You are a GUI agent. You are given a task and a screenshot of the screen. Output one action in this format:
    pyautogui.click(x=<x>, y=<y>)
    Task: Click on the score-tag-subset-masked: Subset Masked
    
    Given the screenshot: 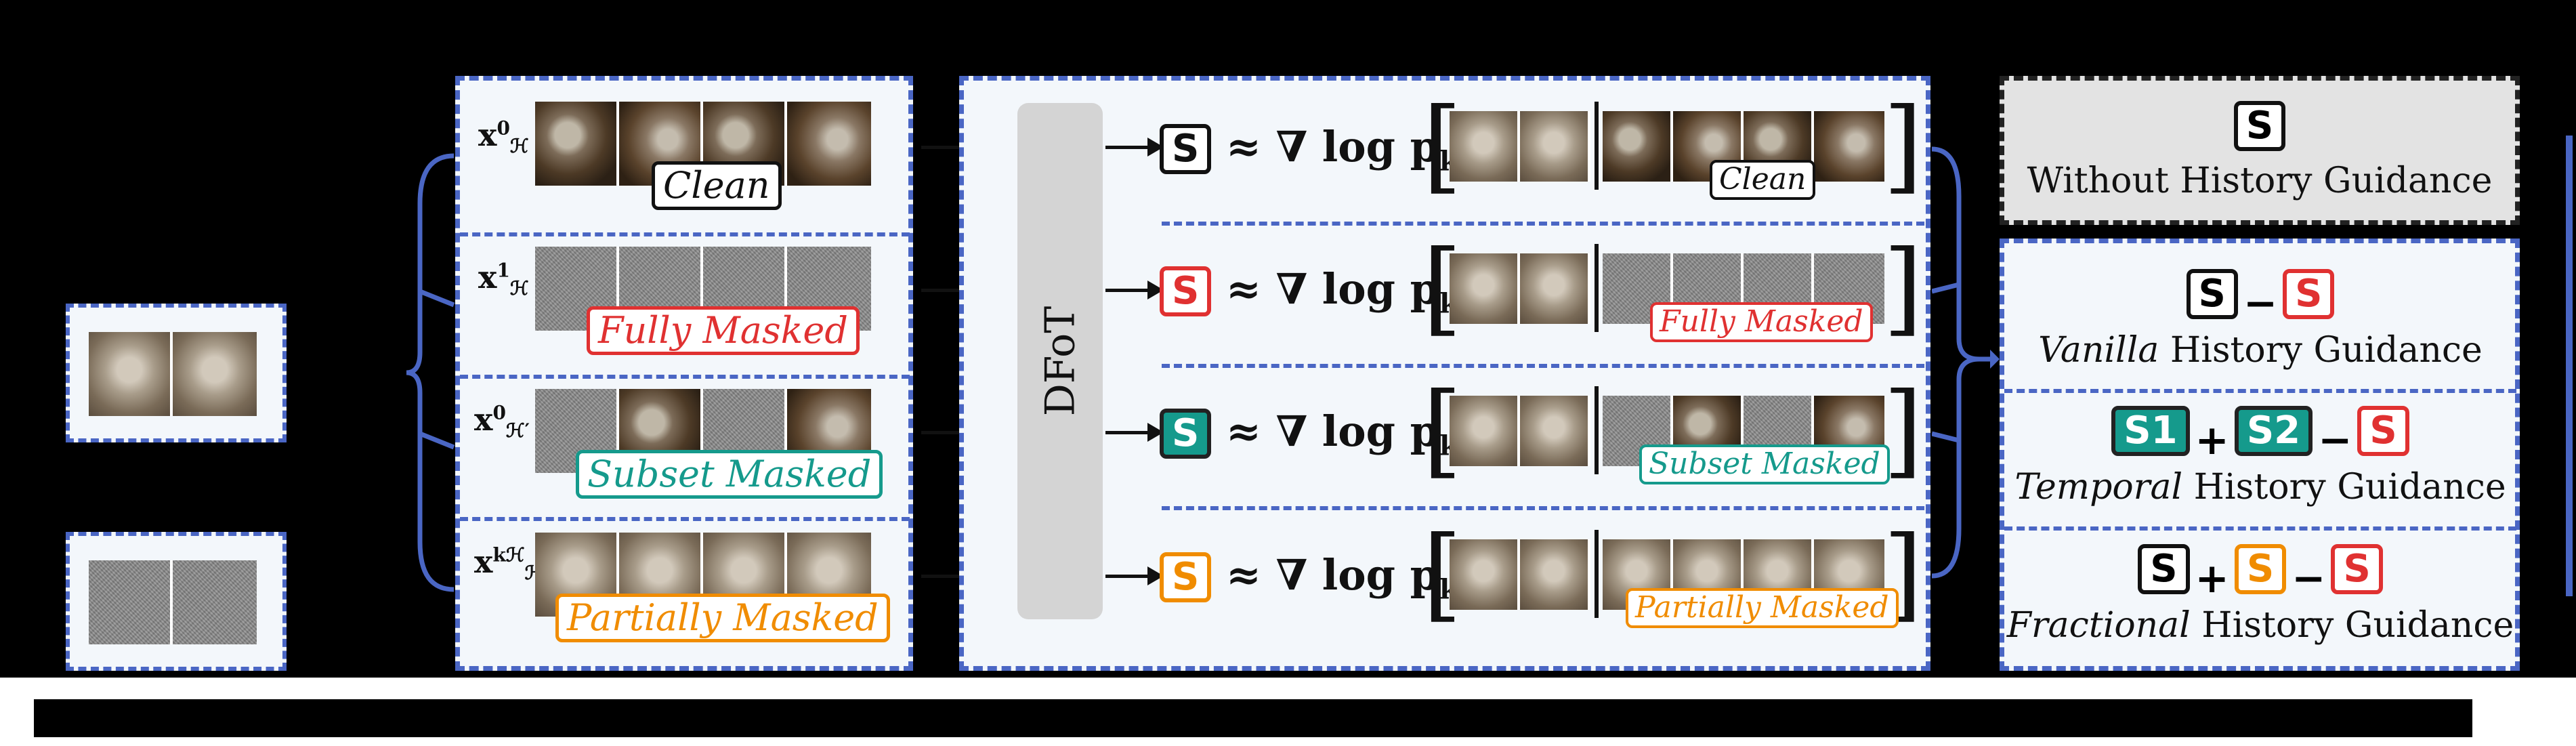 What is the action you would take?
    pyautogui.click(x=1765, y=464)
    